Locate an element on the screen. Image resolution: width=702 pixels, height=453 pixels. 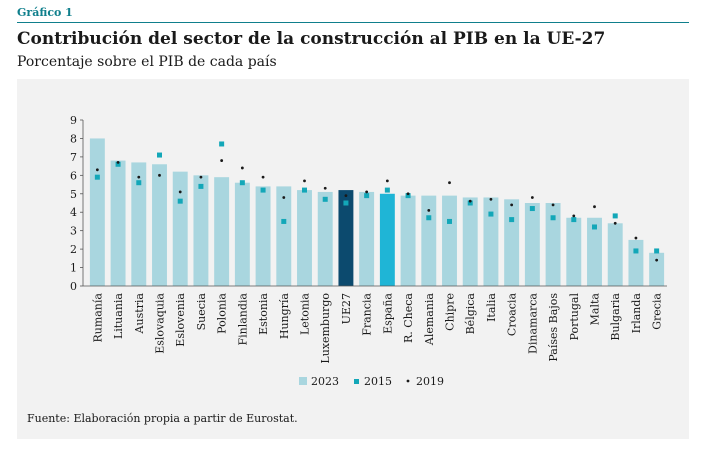
y-tick-label: 3 is located at coordinates (73, 231).